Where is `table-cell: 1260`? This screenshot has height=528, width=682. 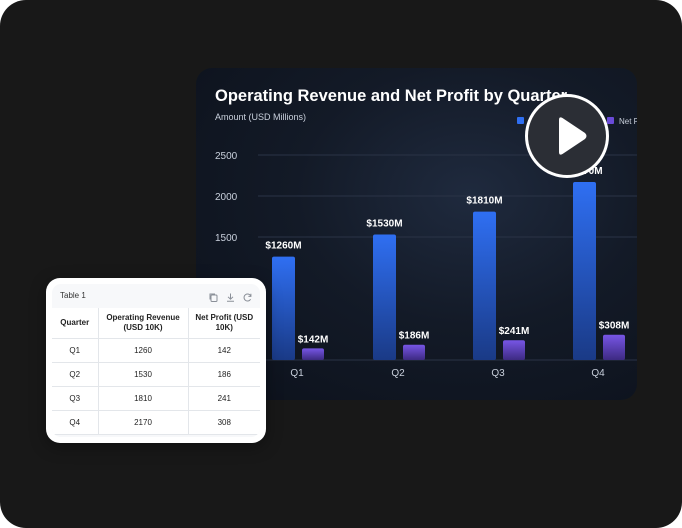 table-cell: 1260 is located at coordinates (143, 350).